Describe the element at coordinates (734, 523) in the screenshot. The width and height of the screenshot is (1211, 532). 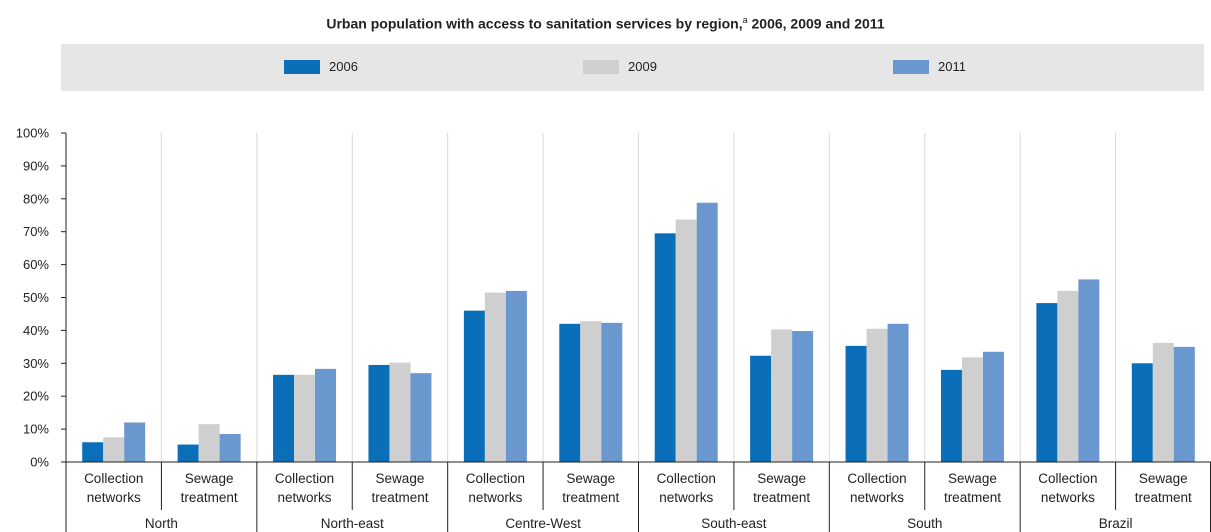
I see `x-region-label: South-east` at that location.